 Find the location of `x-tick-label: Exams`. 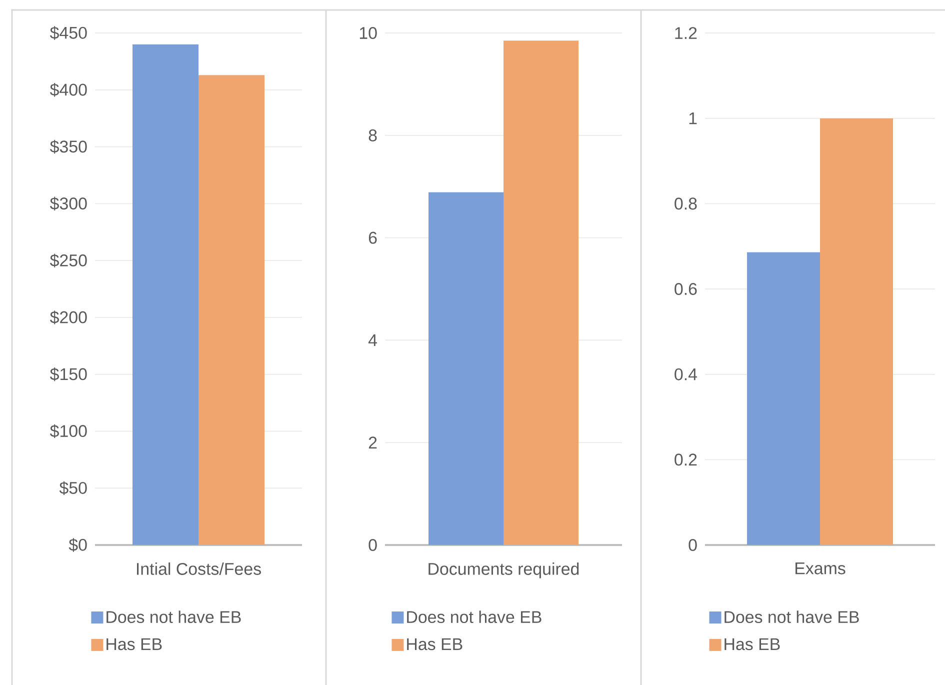

x-tick-label: Exams is located at coordinates (821, 568).